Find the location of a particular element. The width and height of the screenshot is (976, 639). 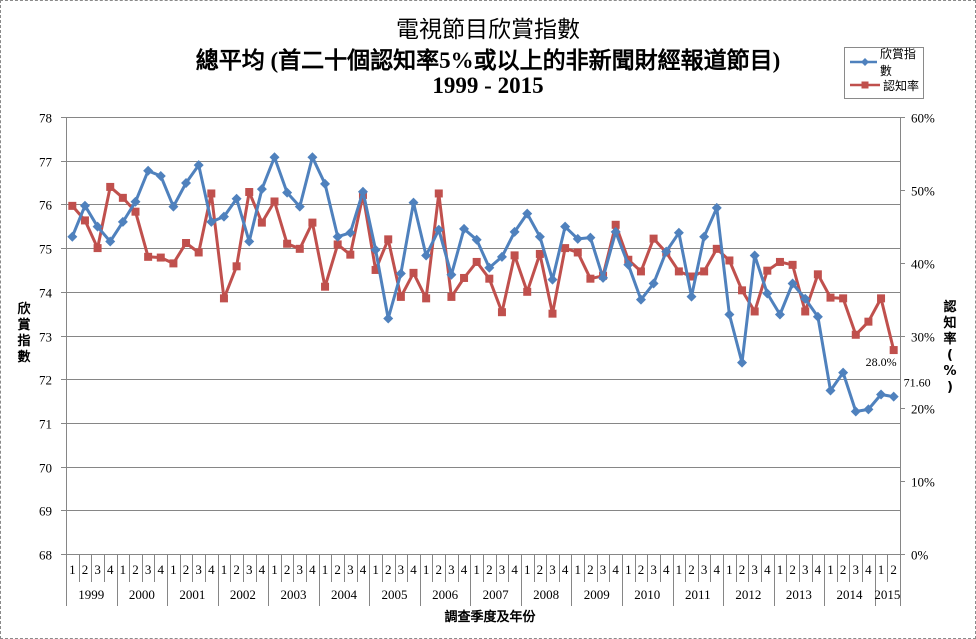

right-axis-ticks: 0% 10% 20% 30% 40% 50% 60% is located at coordinates (923, 337).